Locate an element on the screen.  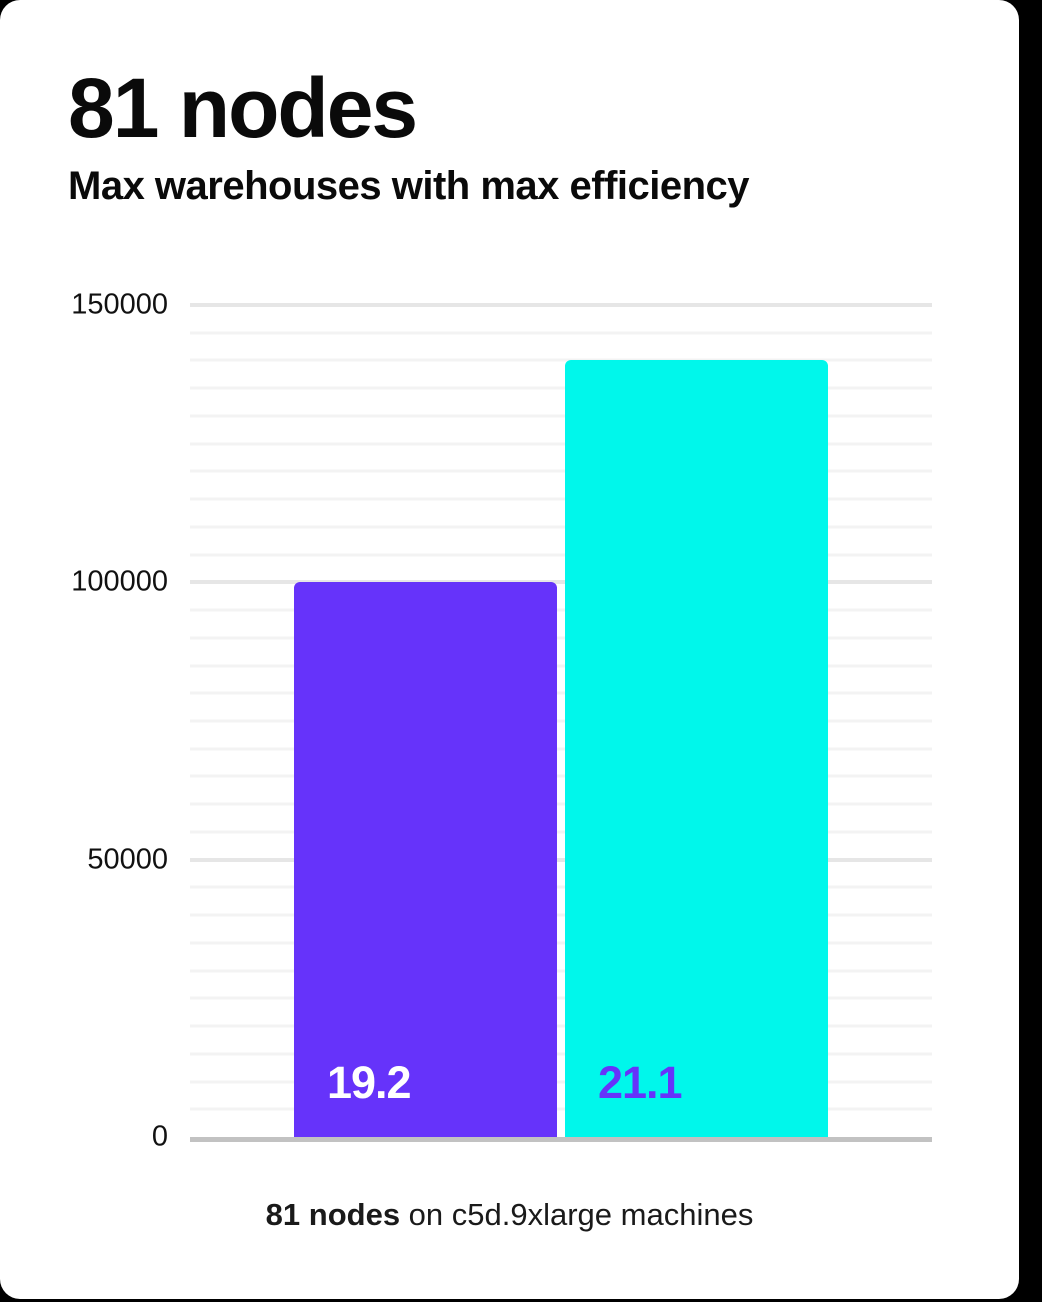
bar-value-label: 19.2 is located at coordinates (369, 1082).